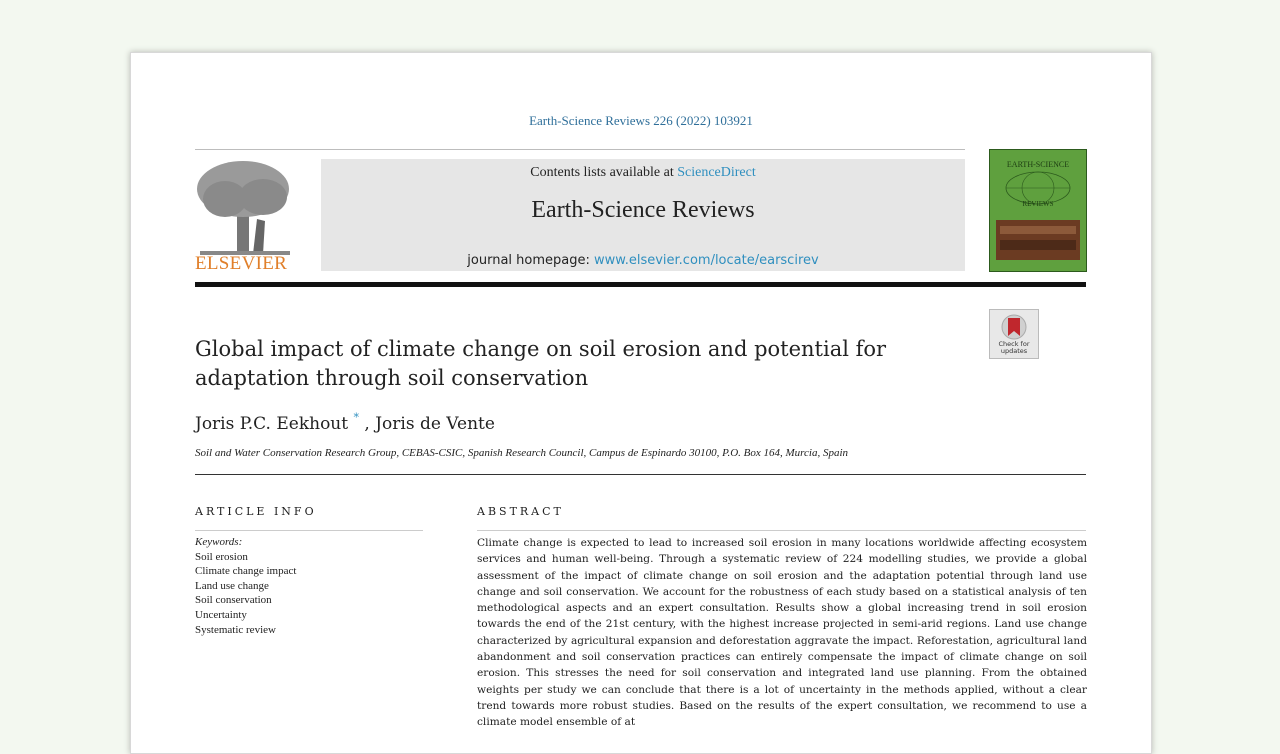 The width and height of the screenshot is (1280, 754). I want to click on corresponding-author-mark: *, so click(356, 417).